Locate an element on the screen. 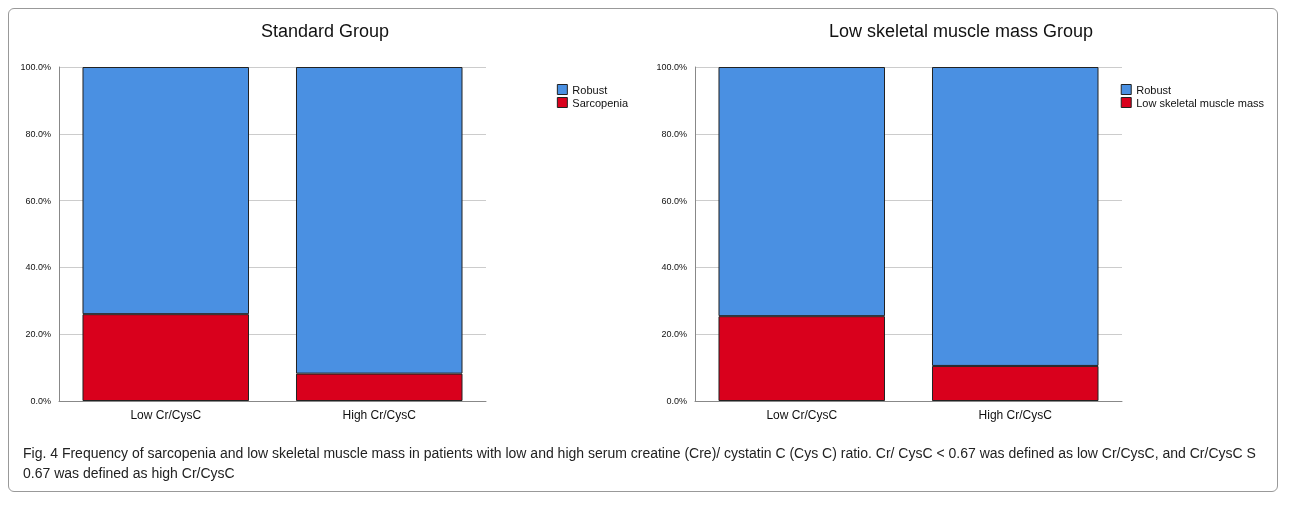 This screenshot has height=519, width=1290. chart-title: Low skeletal muscle mass Group is located at coordinates (961, 31).